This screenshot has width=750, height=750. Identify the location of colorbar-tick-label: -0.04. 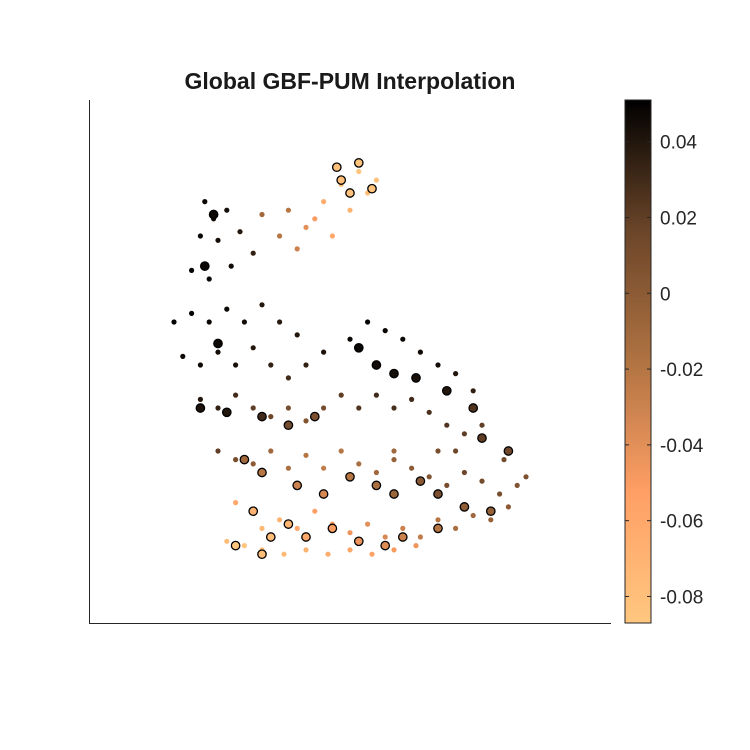
(682, 446).